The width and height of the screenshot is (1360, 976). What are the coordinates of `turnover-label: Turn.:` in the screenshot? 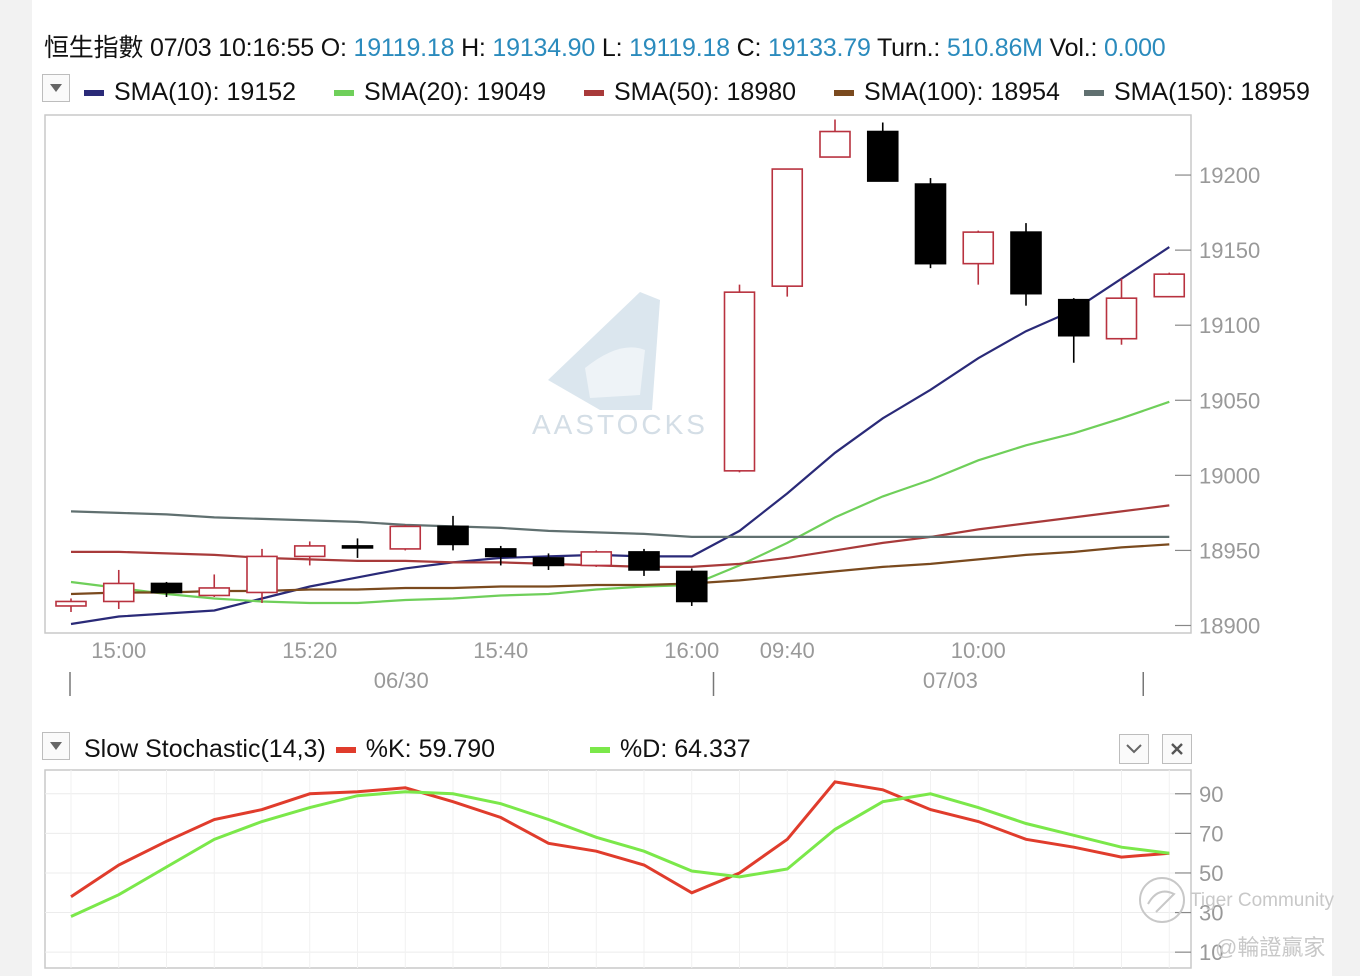 It's located at (908, 48).